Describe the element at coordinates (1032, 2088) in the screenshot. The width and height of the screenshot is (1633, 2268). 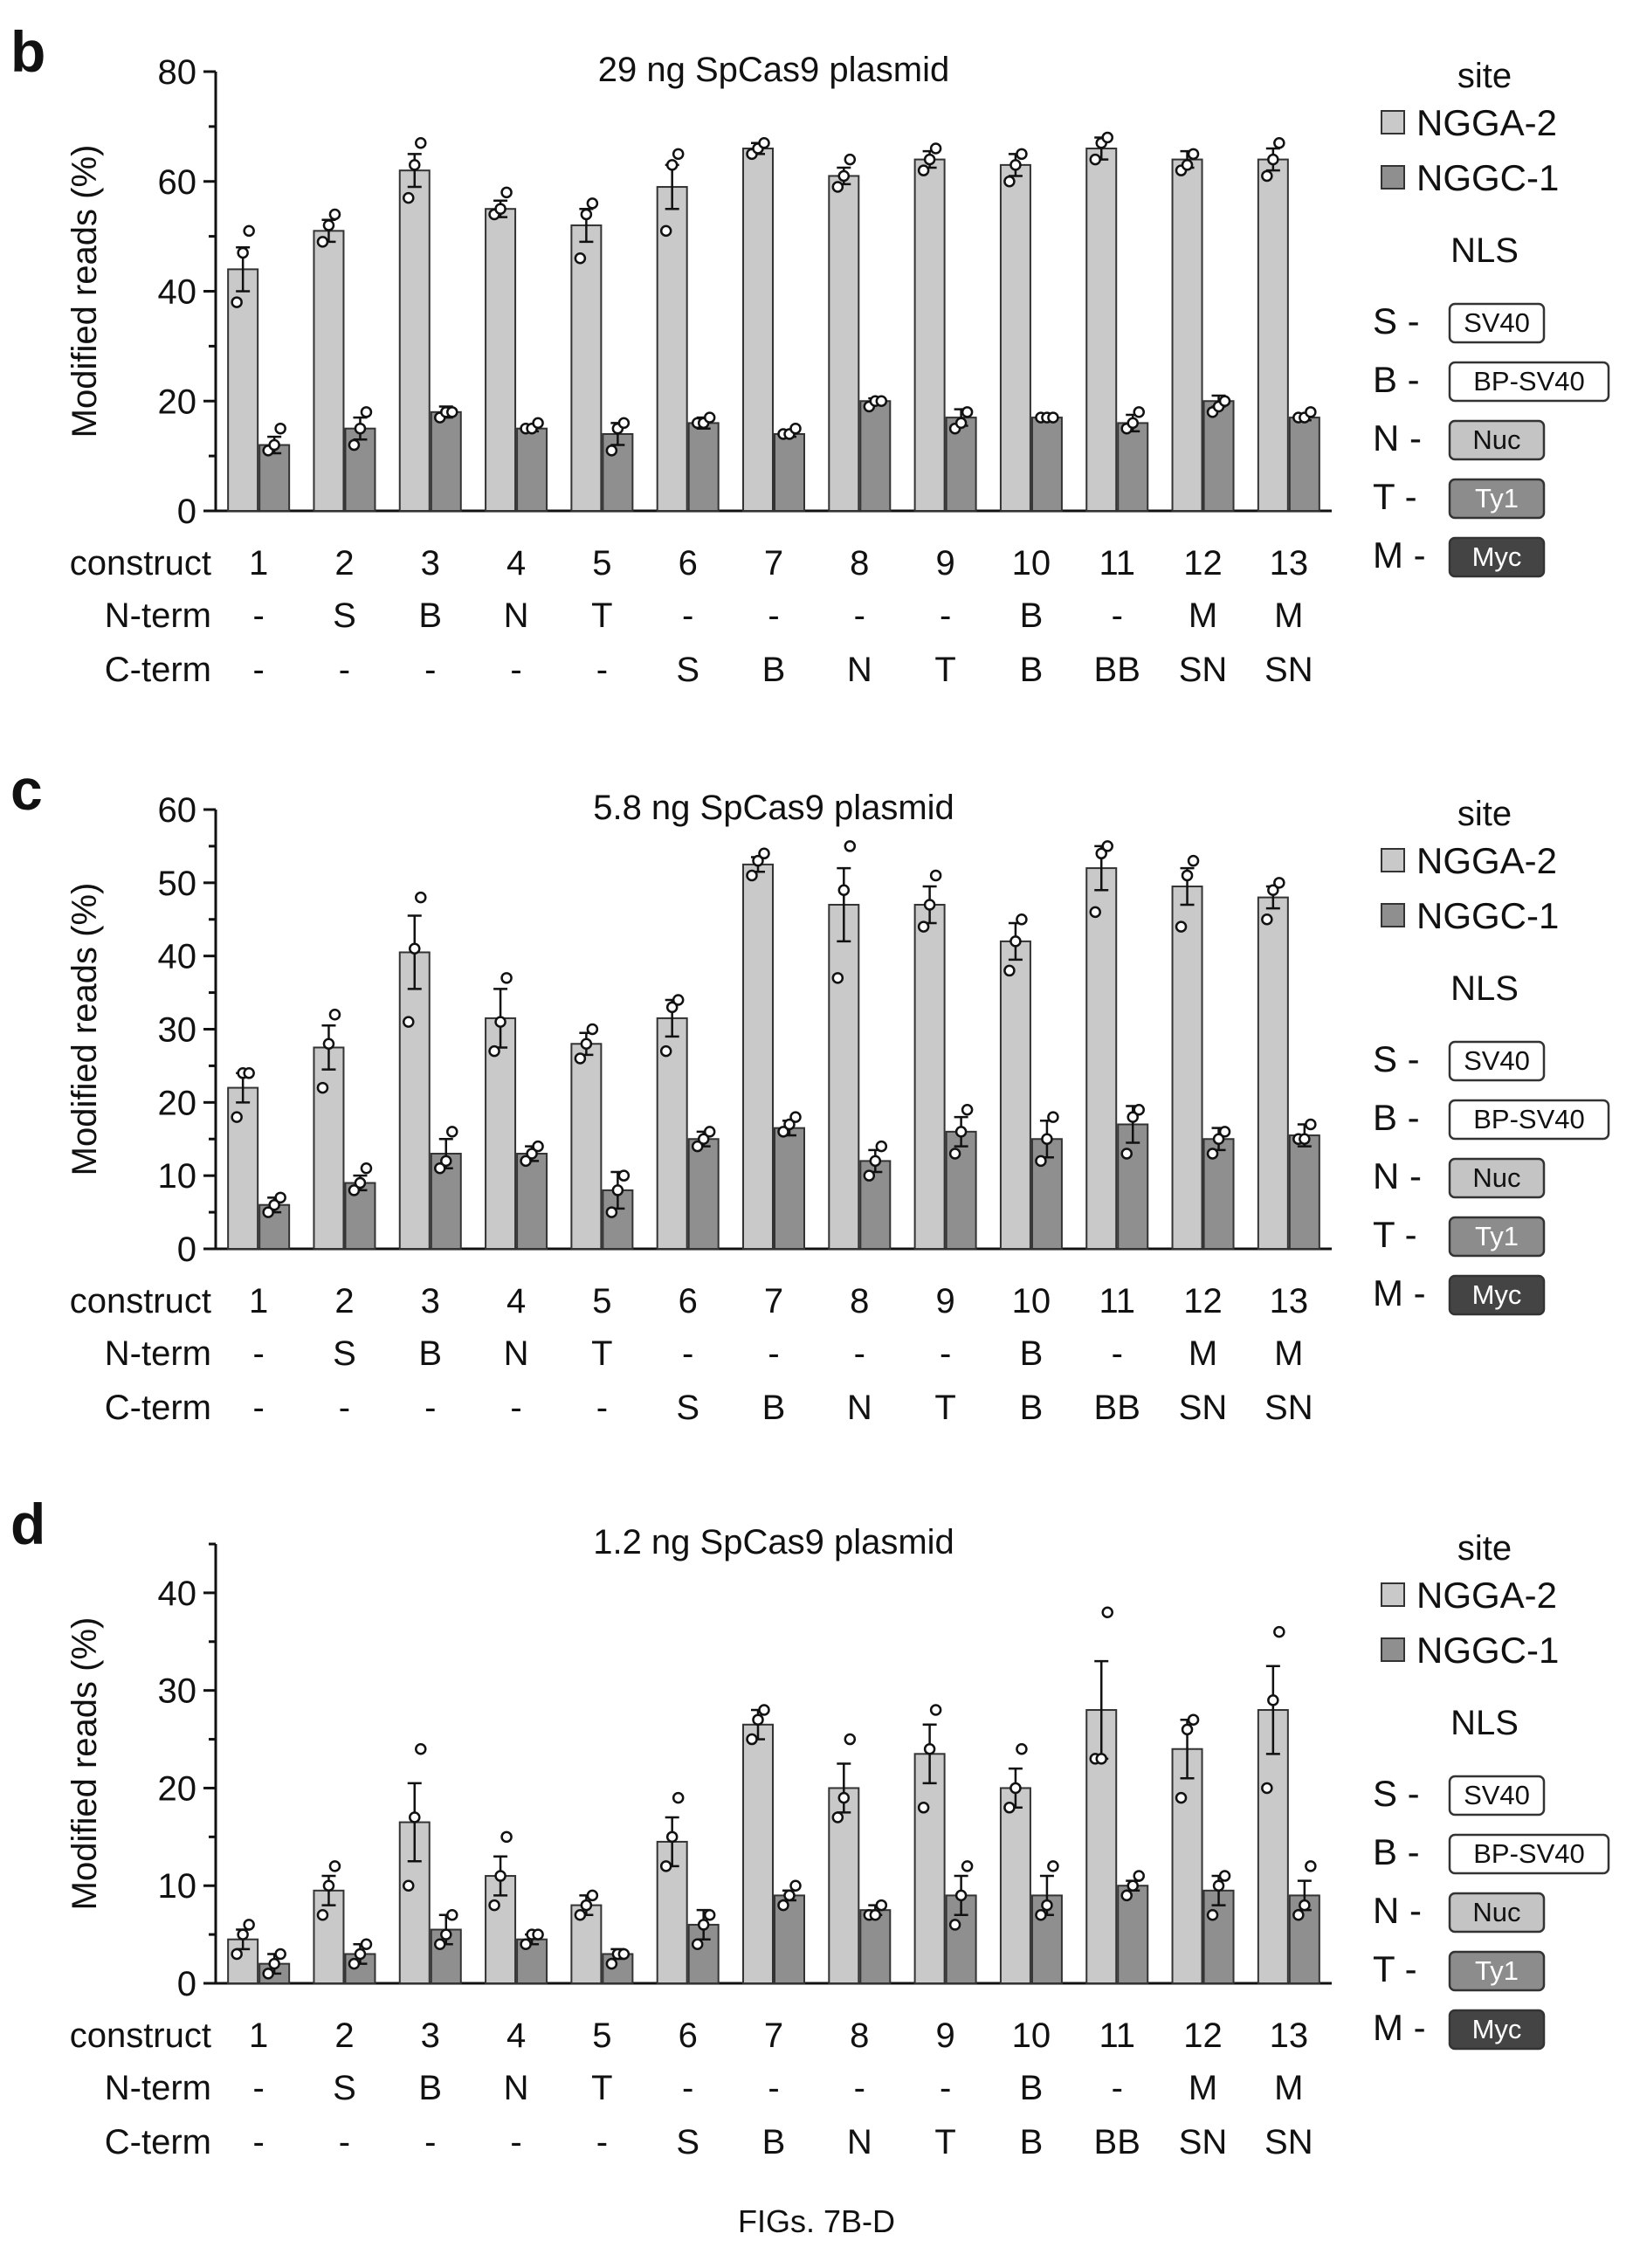
I see `n-term-label: B` at that location.